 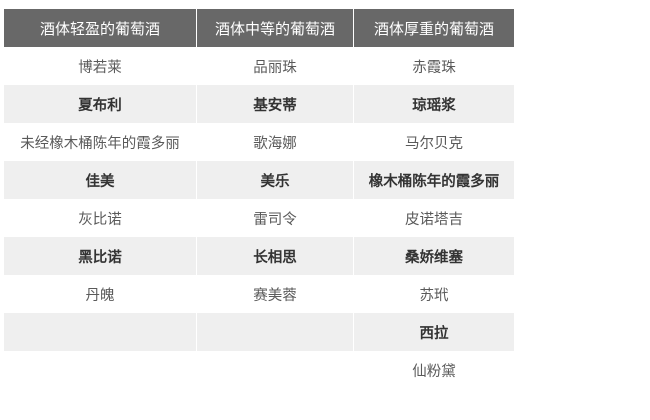 I want to click on table-cell: 苏玳, so click(x=434, y=295).